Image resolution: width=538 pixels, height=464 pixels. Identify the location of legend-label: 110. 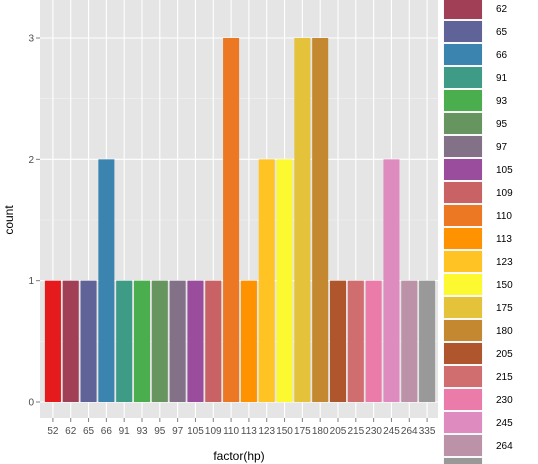
(504, 216).